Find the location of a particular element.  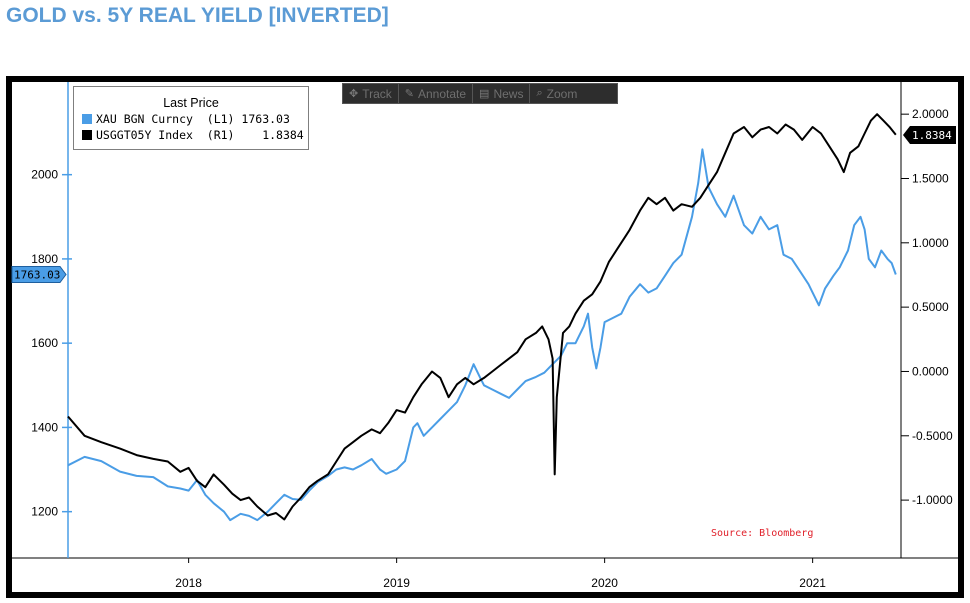

annotate-button: ✎ Annotate is located at coordinates (436, 93).